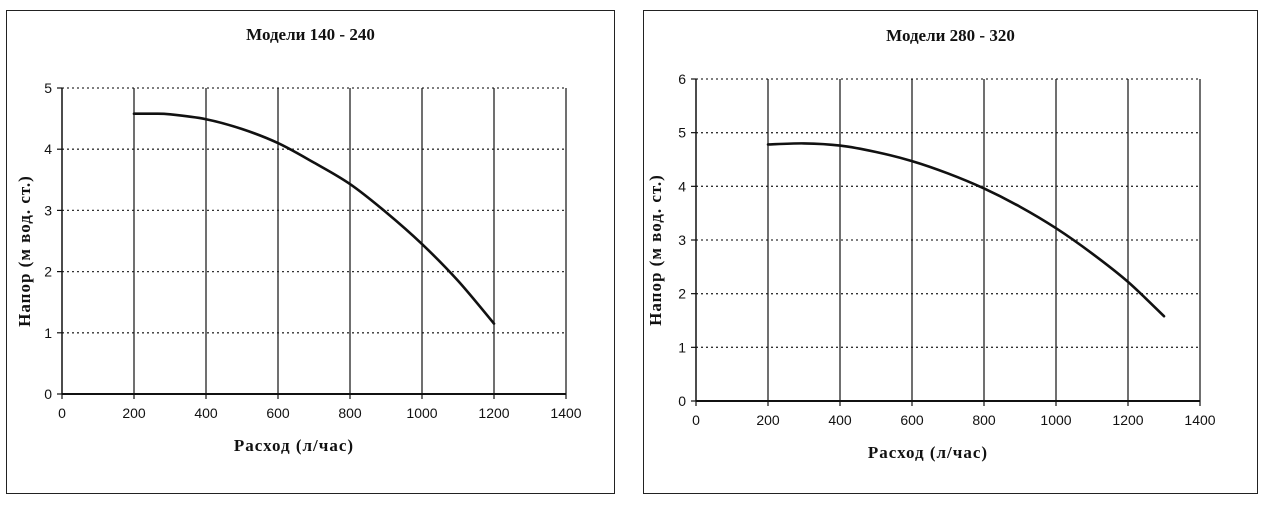 The width and height of the screenshot is (1274, 505). What do you see at coordinates (1127, 420) in the screenshot?
I see `chart-right-xtick-label: 1200` at bounding box center [1127, 420].